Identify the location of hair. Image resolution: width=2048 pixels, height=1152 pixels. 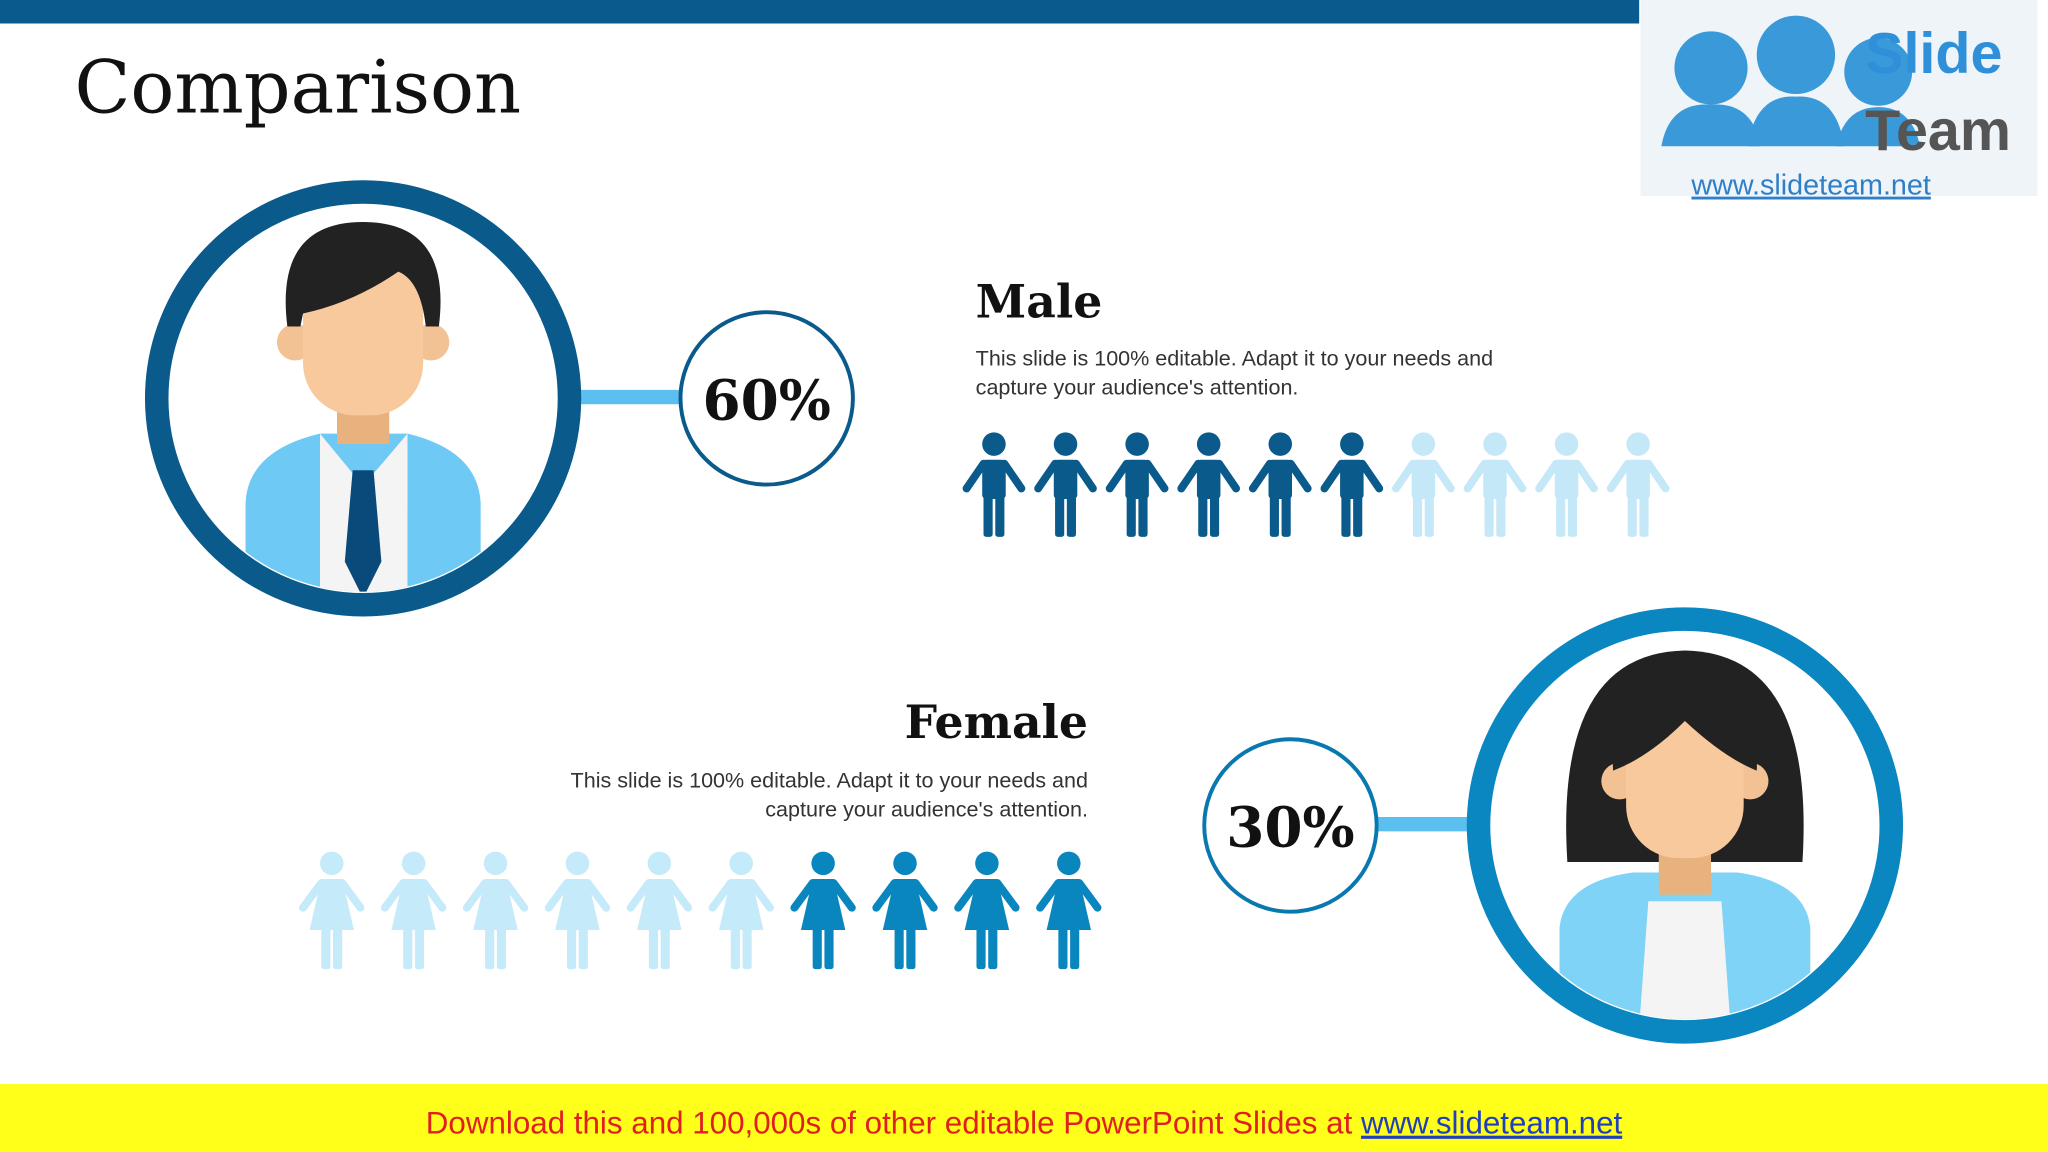
(363, 274).